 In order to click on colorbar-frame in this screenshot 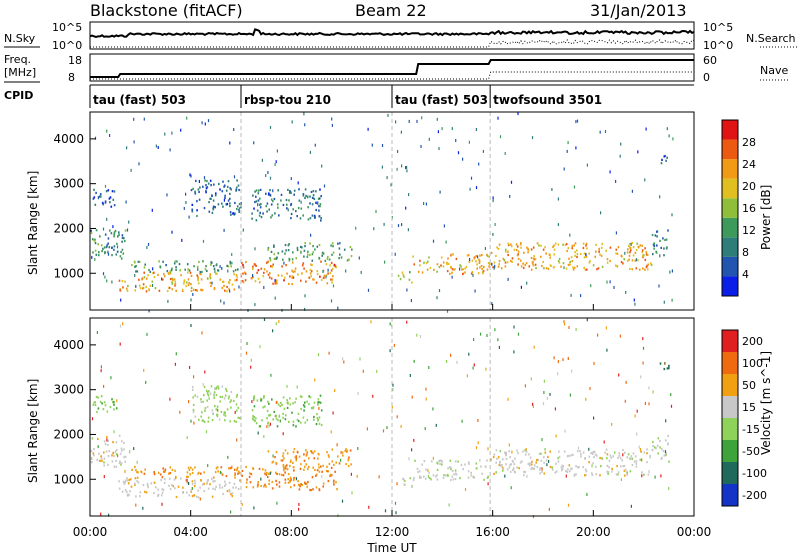, I will do `click(730, 418)`.